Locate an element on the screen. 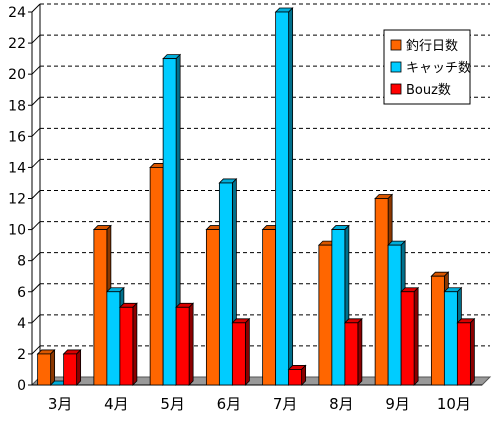 The height and width of the screenshot is (432, 500). legend-label: Bouz数 is located at coordinates (428, 90).